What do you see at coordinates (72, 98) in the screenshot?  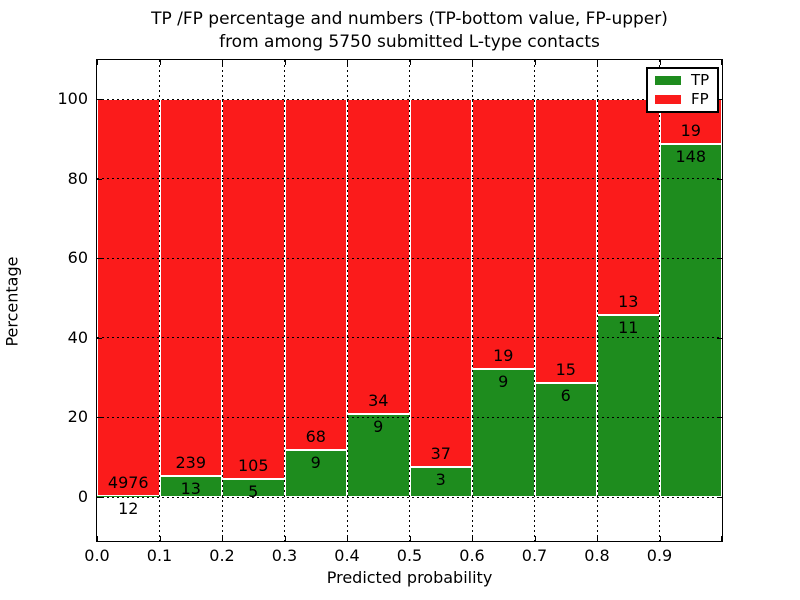 I see `y-tick-label: 100` at bounding box center [72, 98].